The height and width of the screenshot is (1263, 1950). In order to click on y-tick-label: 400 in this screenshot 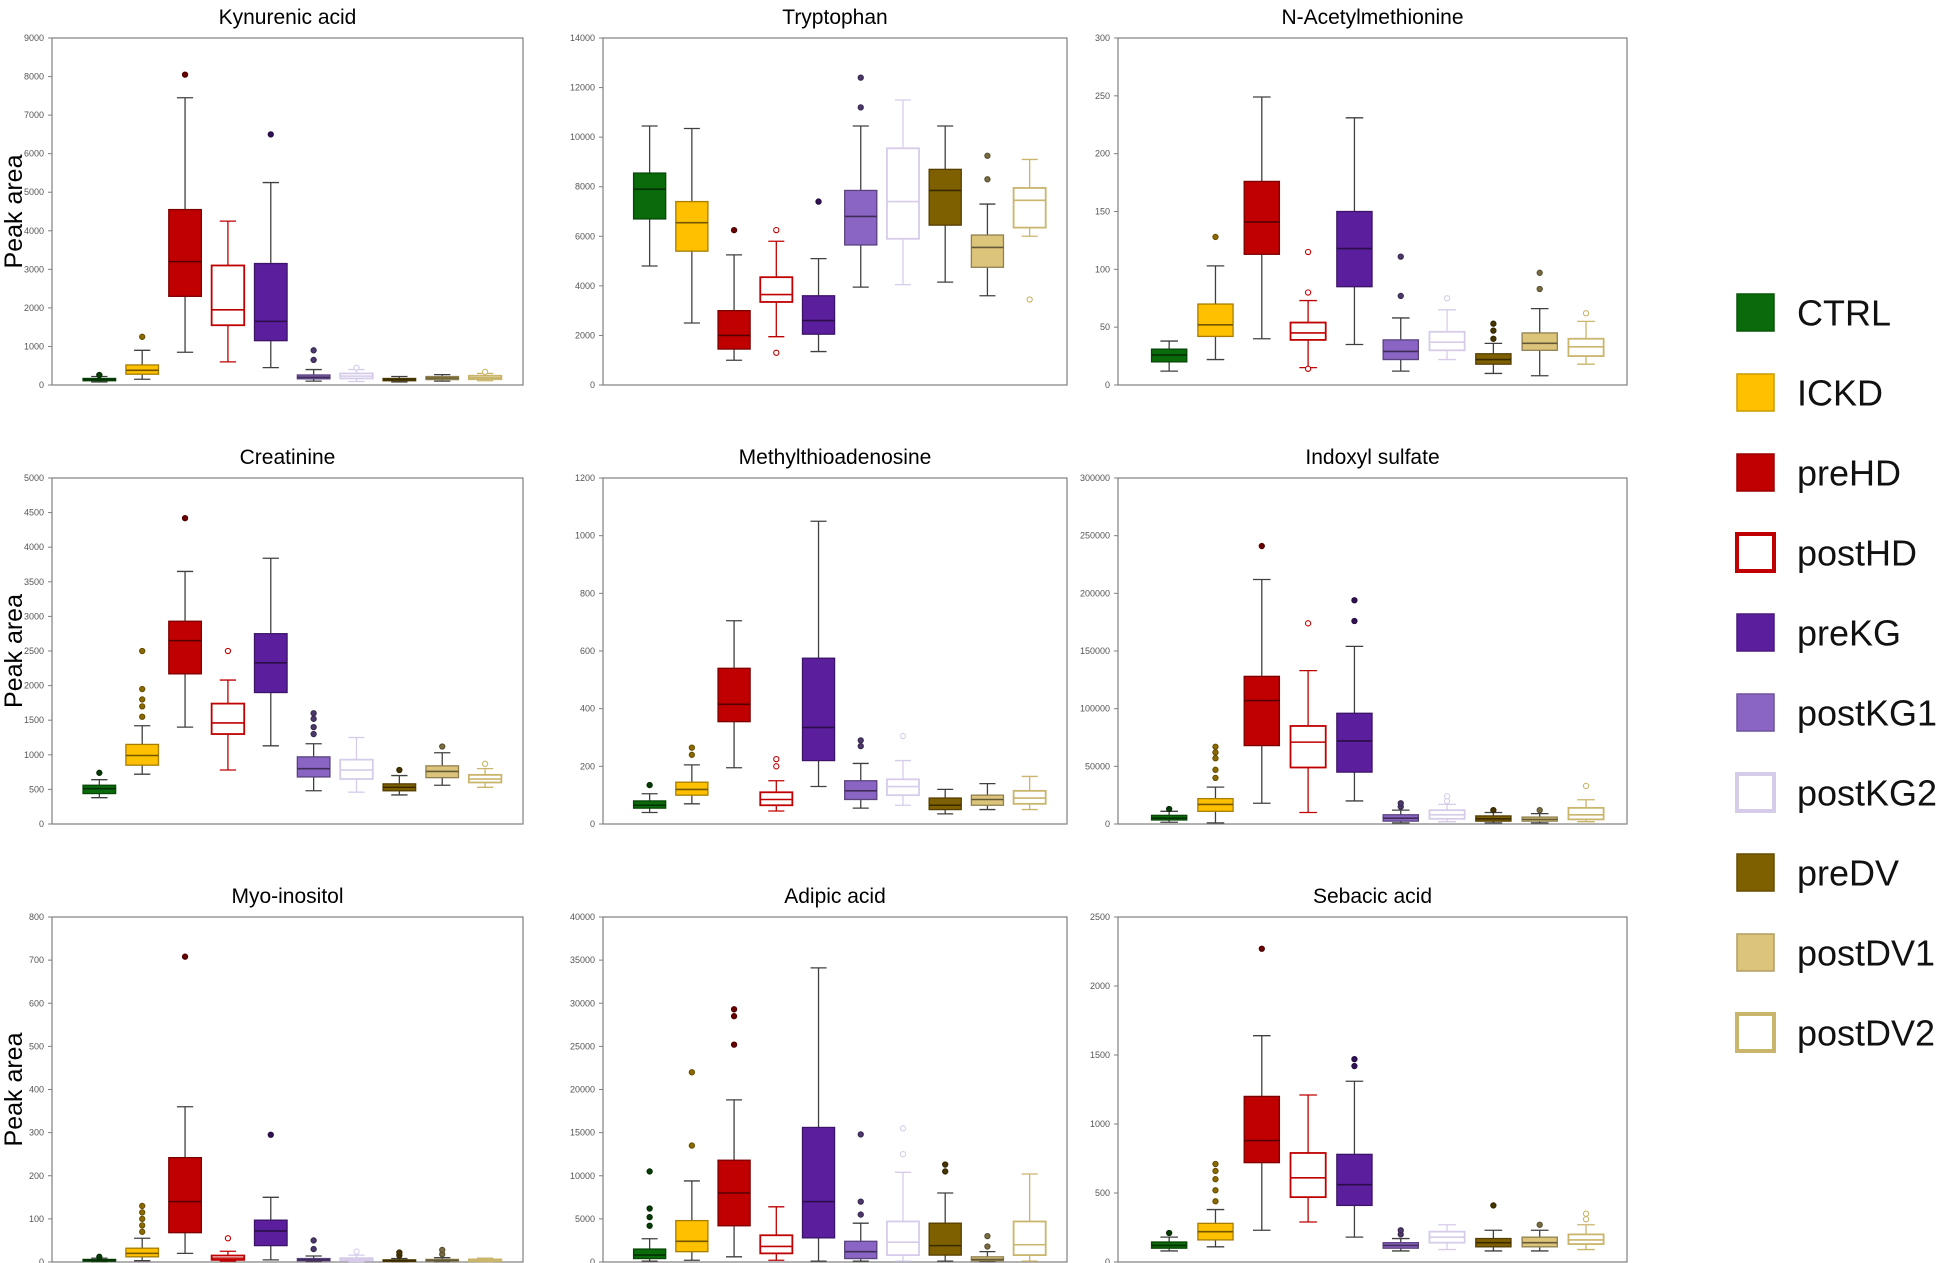, I will do `click(587, 709)`.